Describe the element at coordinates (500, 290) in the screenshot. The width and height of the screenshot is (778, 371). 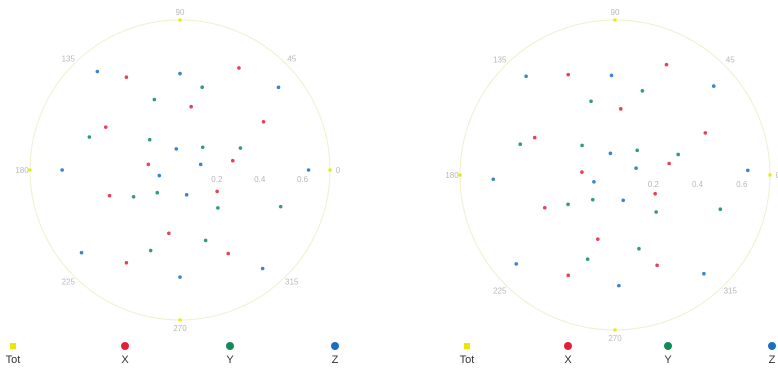
I see `angle-tick-label: 225` at that location.